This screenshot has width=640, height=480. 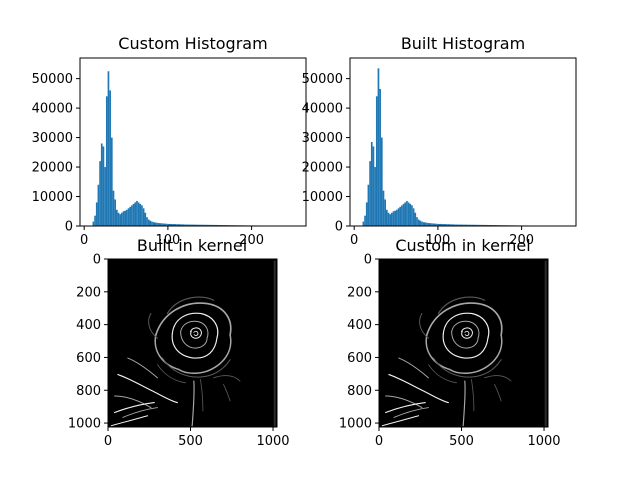 What do you see at coordinates (190, 441) in the screenshot?
I see `built-in-kernel-xtick-label: 500` at bounding box center [190, 441].